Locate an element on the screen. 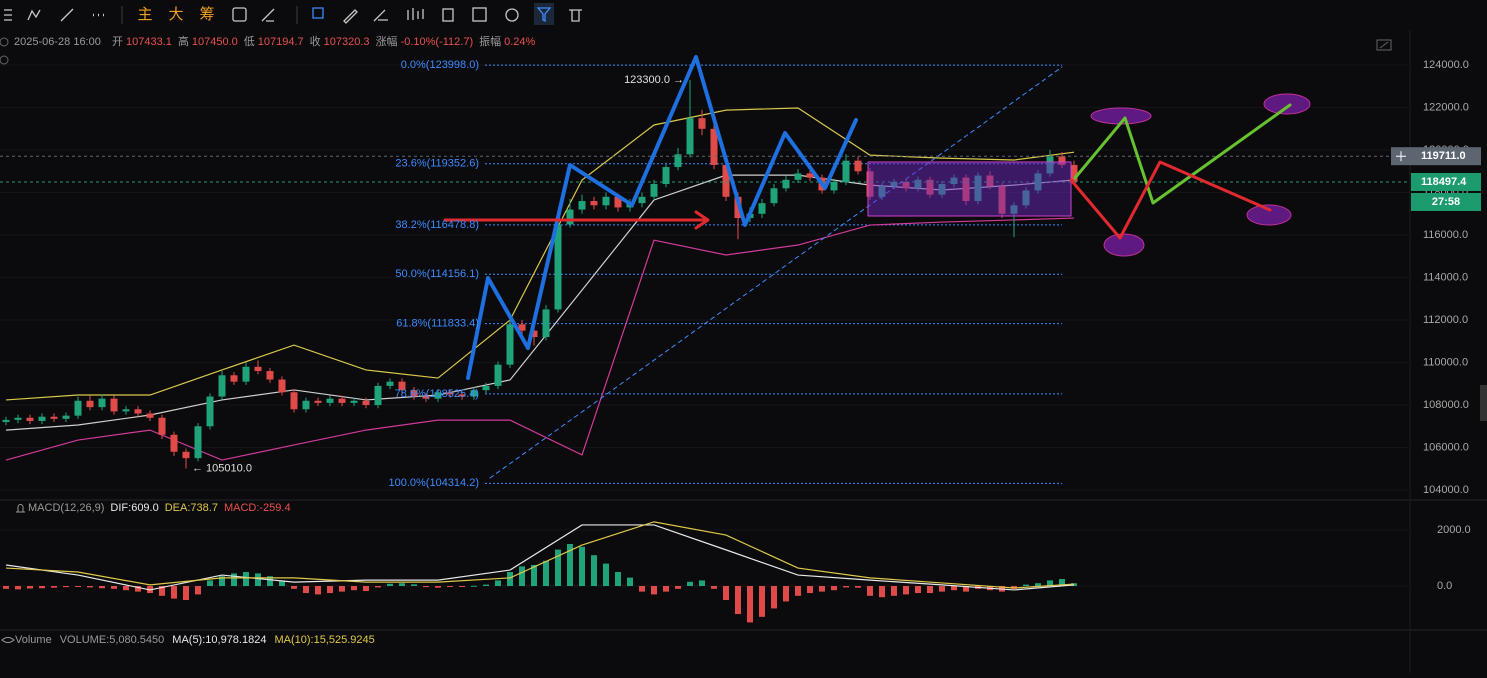 The image size is (1487, 678). fib-label: 23.6%(119352.6) is located at coordinates (437, 164).